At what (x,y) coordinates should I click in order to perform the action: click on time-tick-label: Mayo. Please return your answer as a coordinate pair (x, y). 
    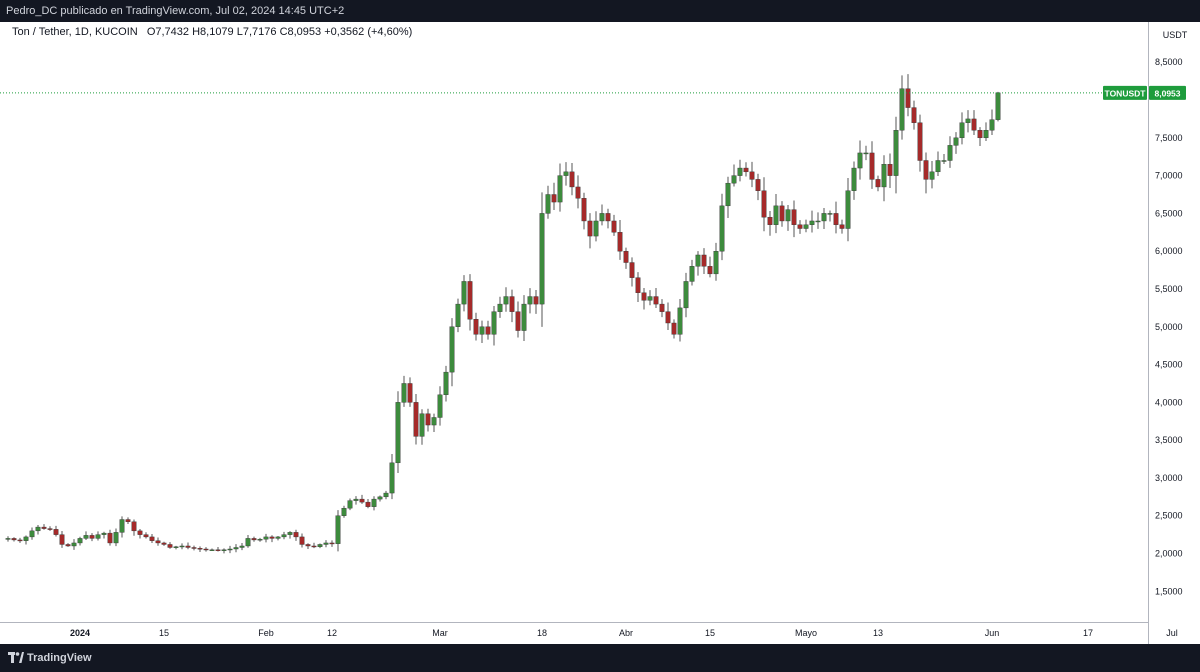
    Looking at the image, I should click on (806, 633).